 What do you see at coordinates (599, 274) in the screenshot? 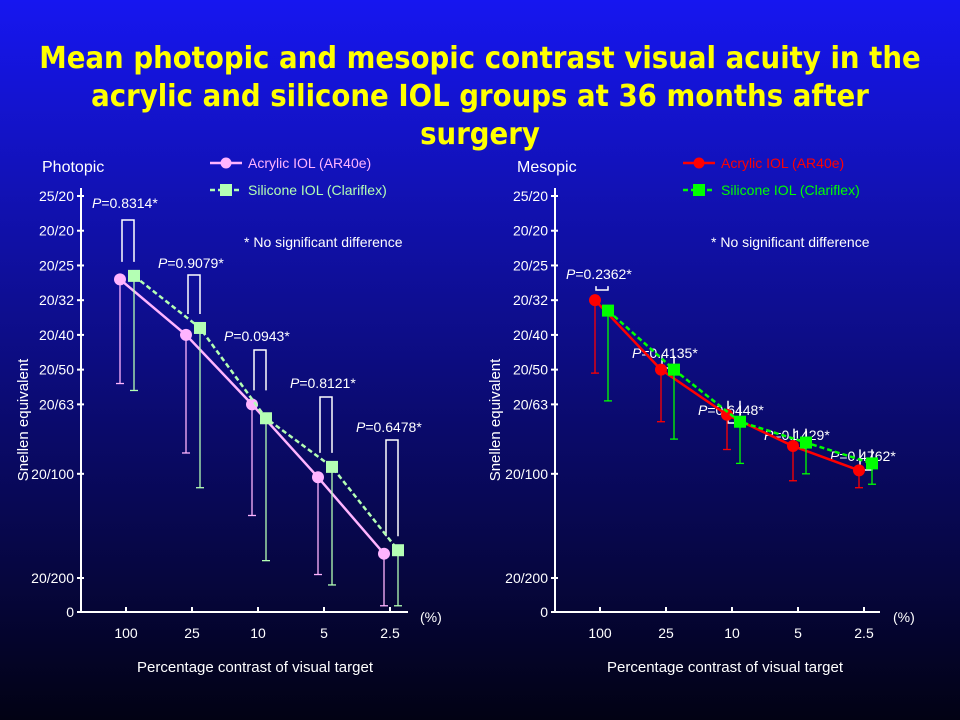
I see `p-value-label: P=0.2362*` at bounding box center [599, 274].